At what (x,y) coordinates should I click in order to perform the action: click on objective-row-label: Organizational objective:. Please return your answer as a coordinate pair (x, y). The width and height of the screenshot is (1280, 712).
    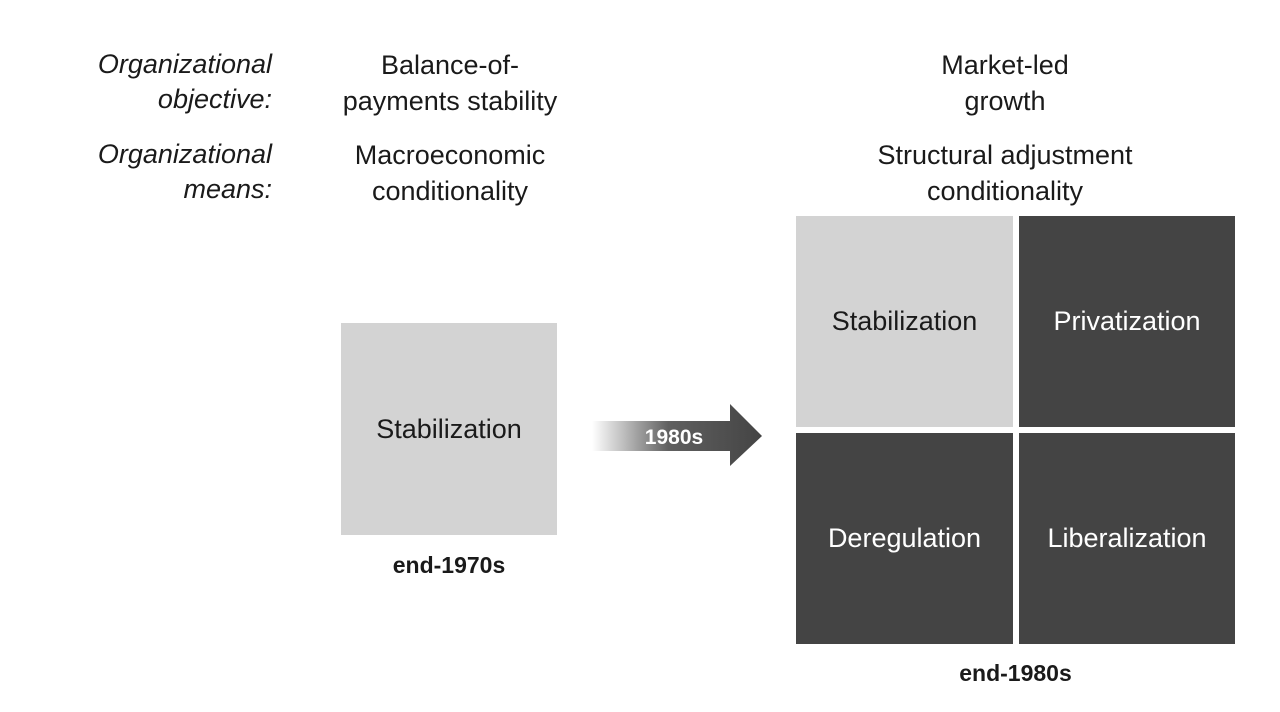
    Looking at the image, I should click on (157, 82).